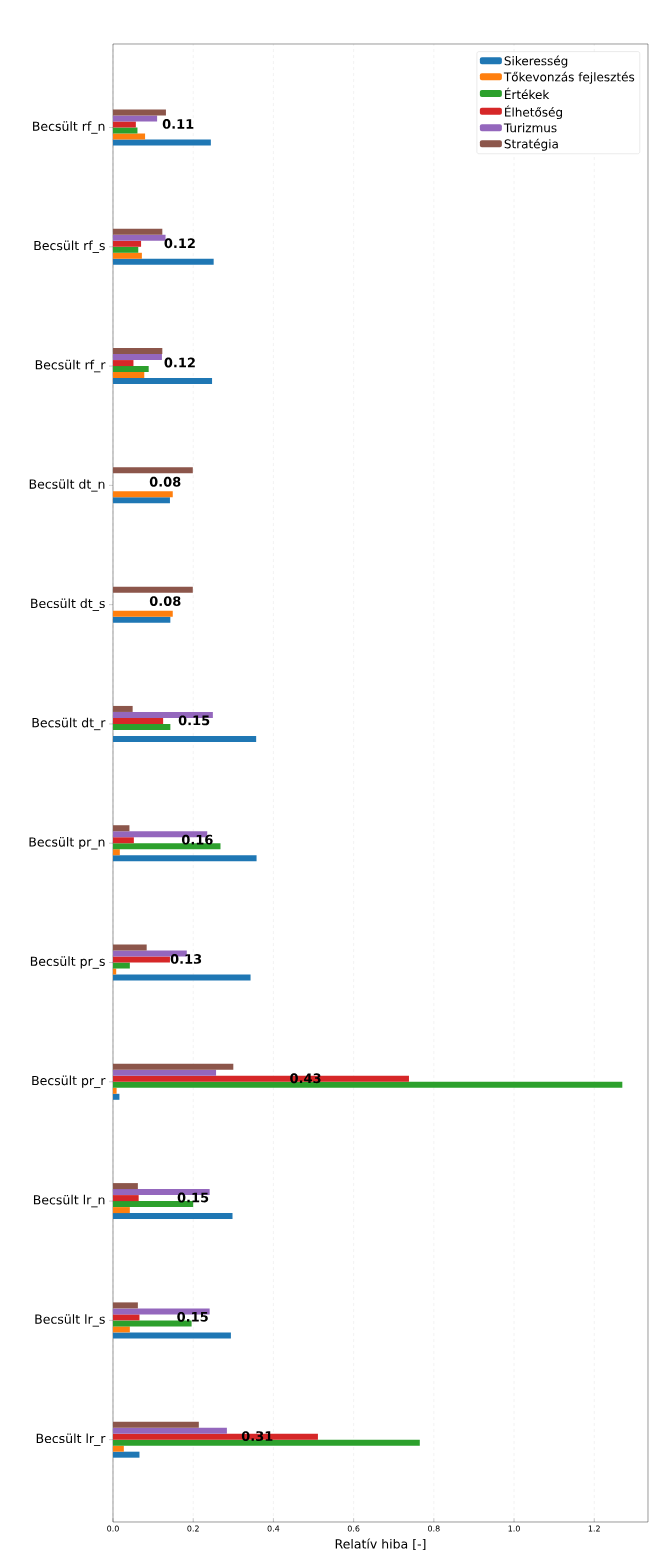 Image resolution: width=650 pixels, height=1566 pixels. Describe the element at coordinates (193, 1528) in the screenshot. I see `x-tick-label: 0.2` at that location.